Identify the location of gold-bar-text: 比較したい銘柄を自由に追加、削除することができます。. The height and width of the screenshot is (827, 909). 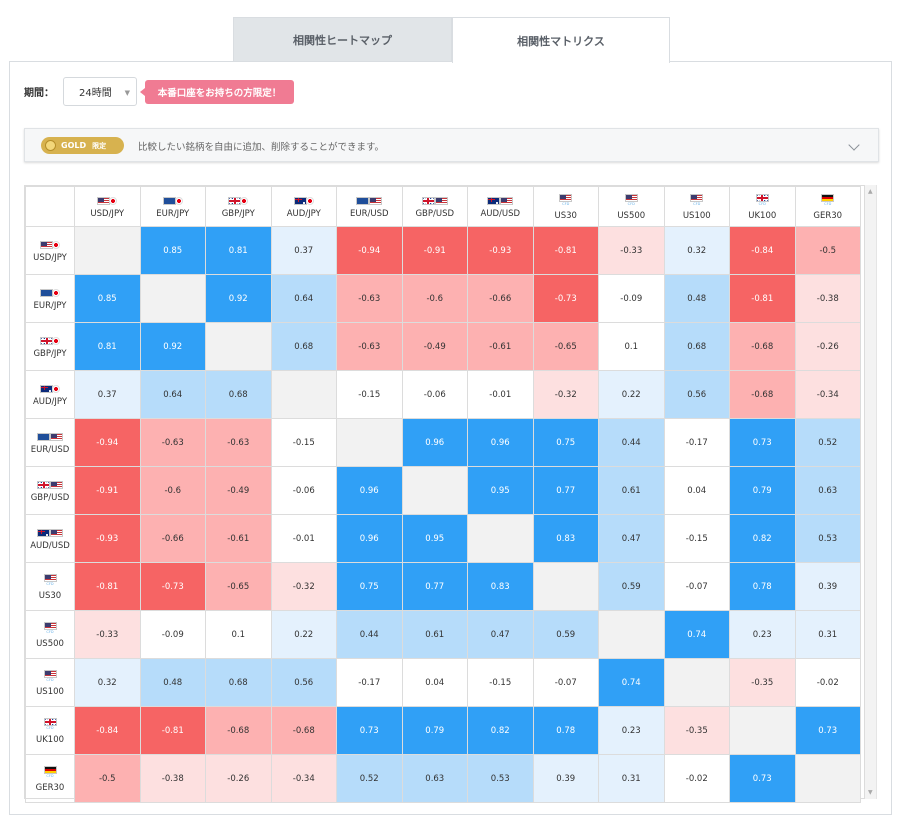
(261, 147).